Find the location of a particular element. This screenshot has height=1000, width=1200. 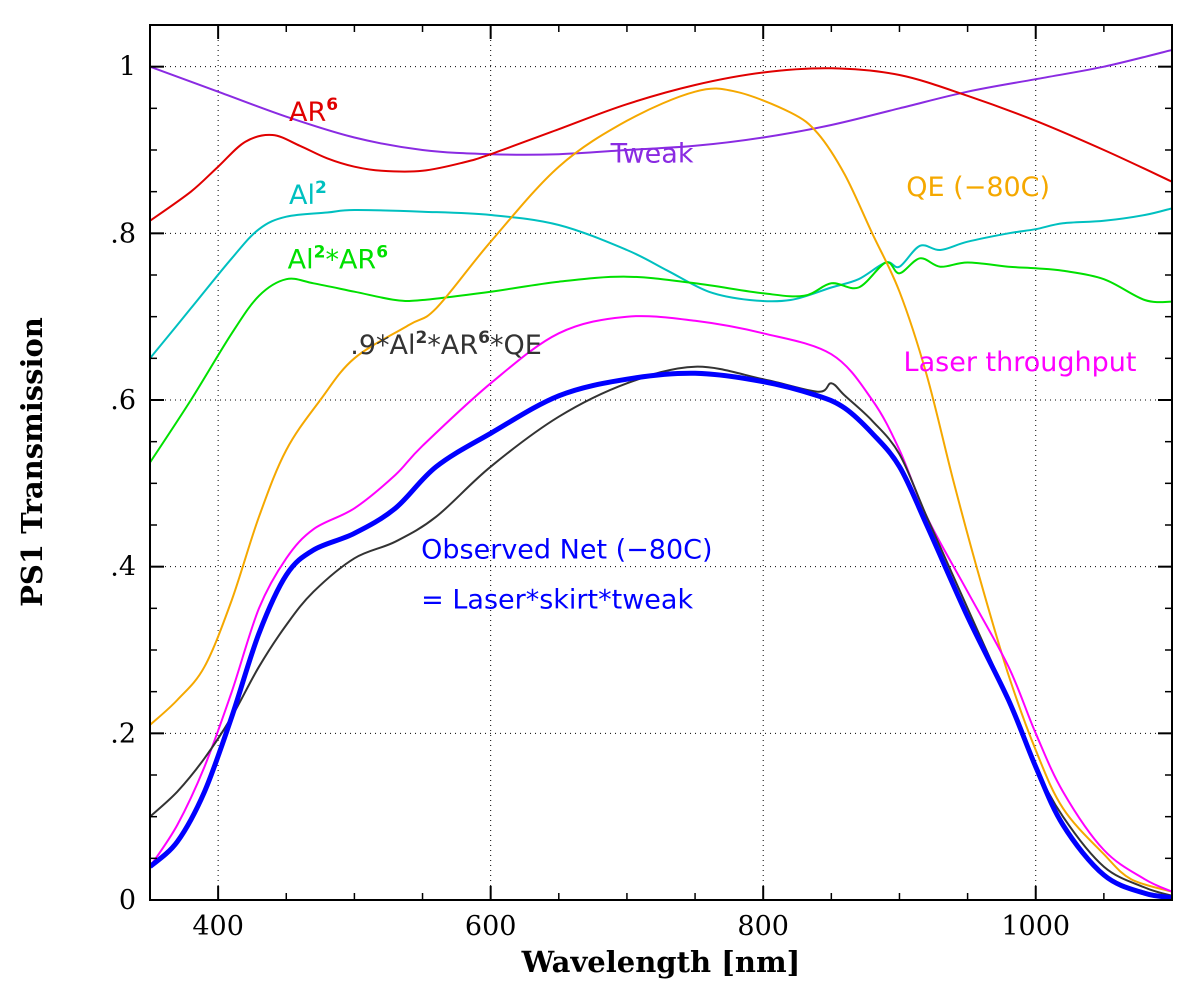

series-al2-line is located at coordinates (661, 283).